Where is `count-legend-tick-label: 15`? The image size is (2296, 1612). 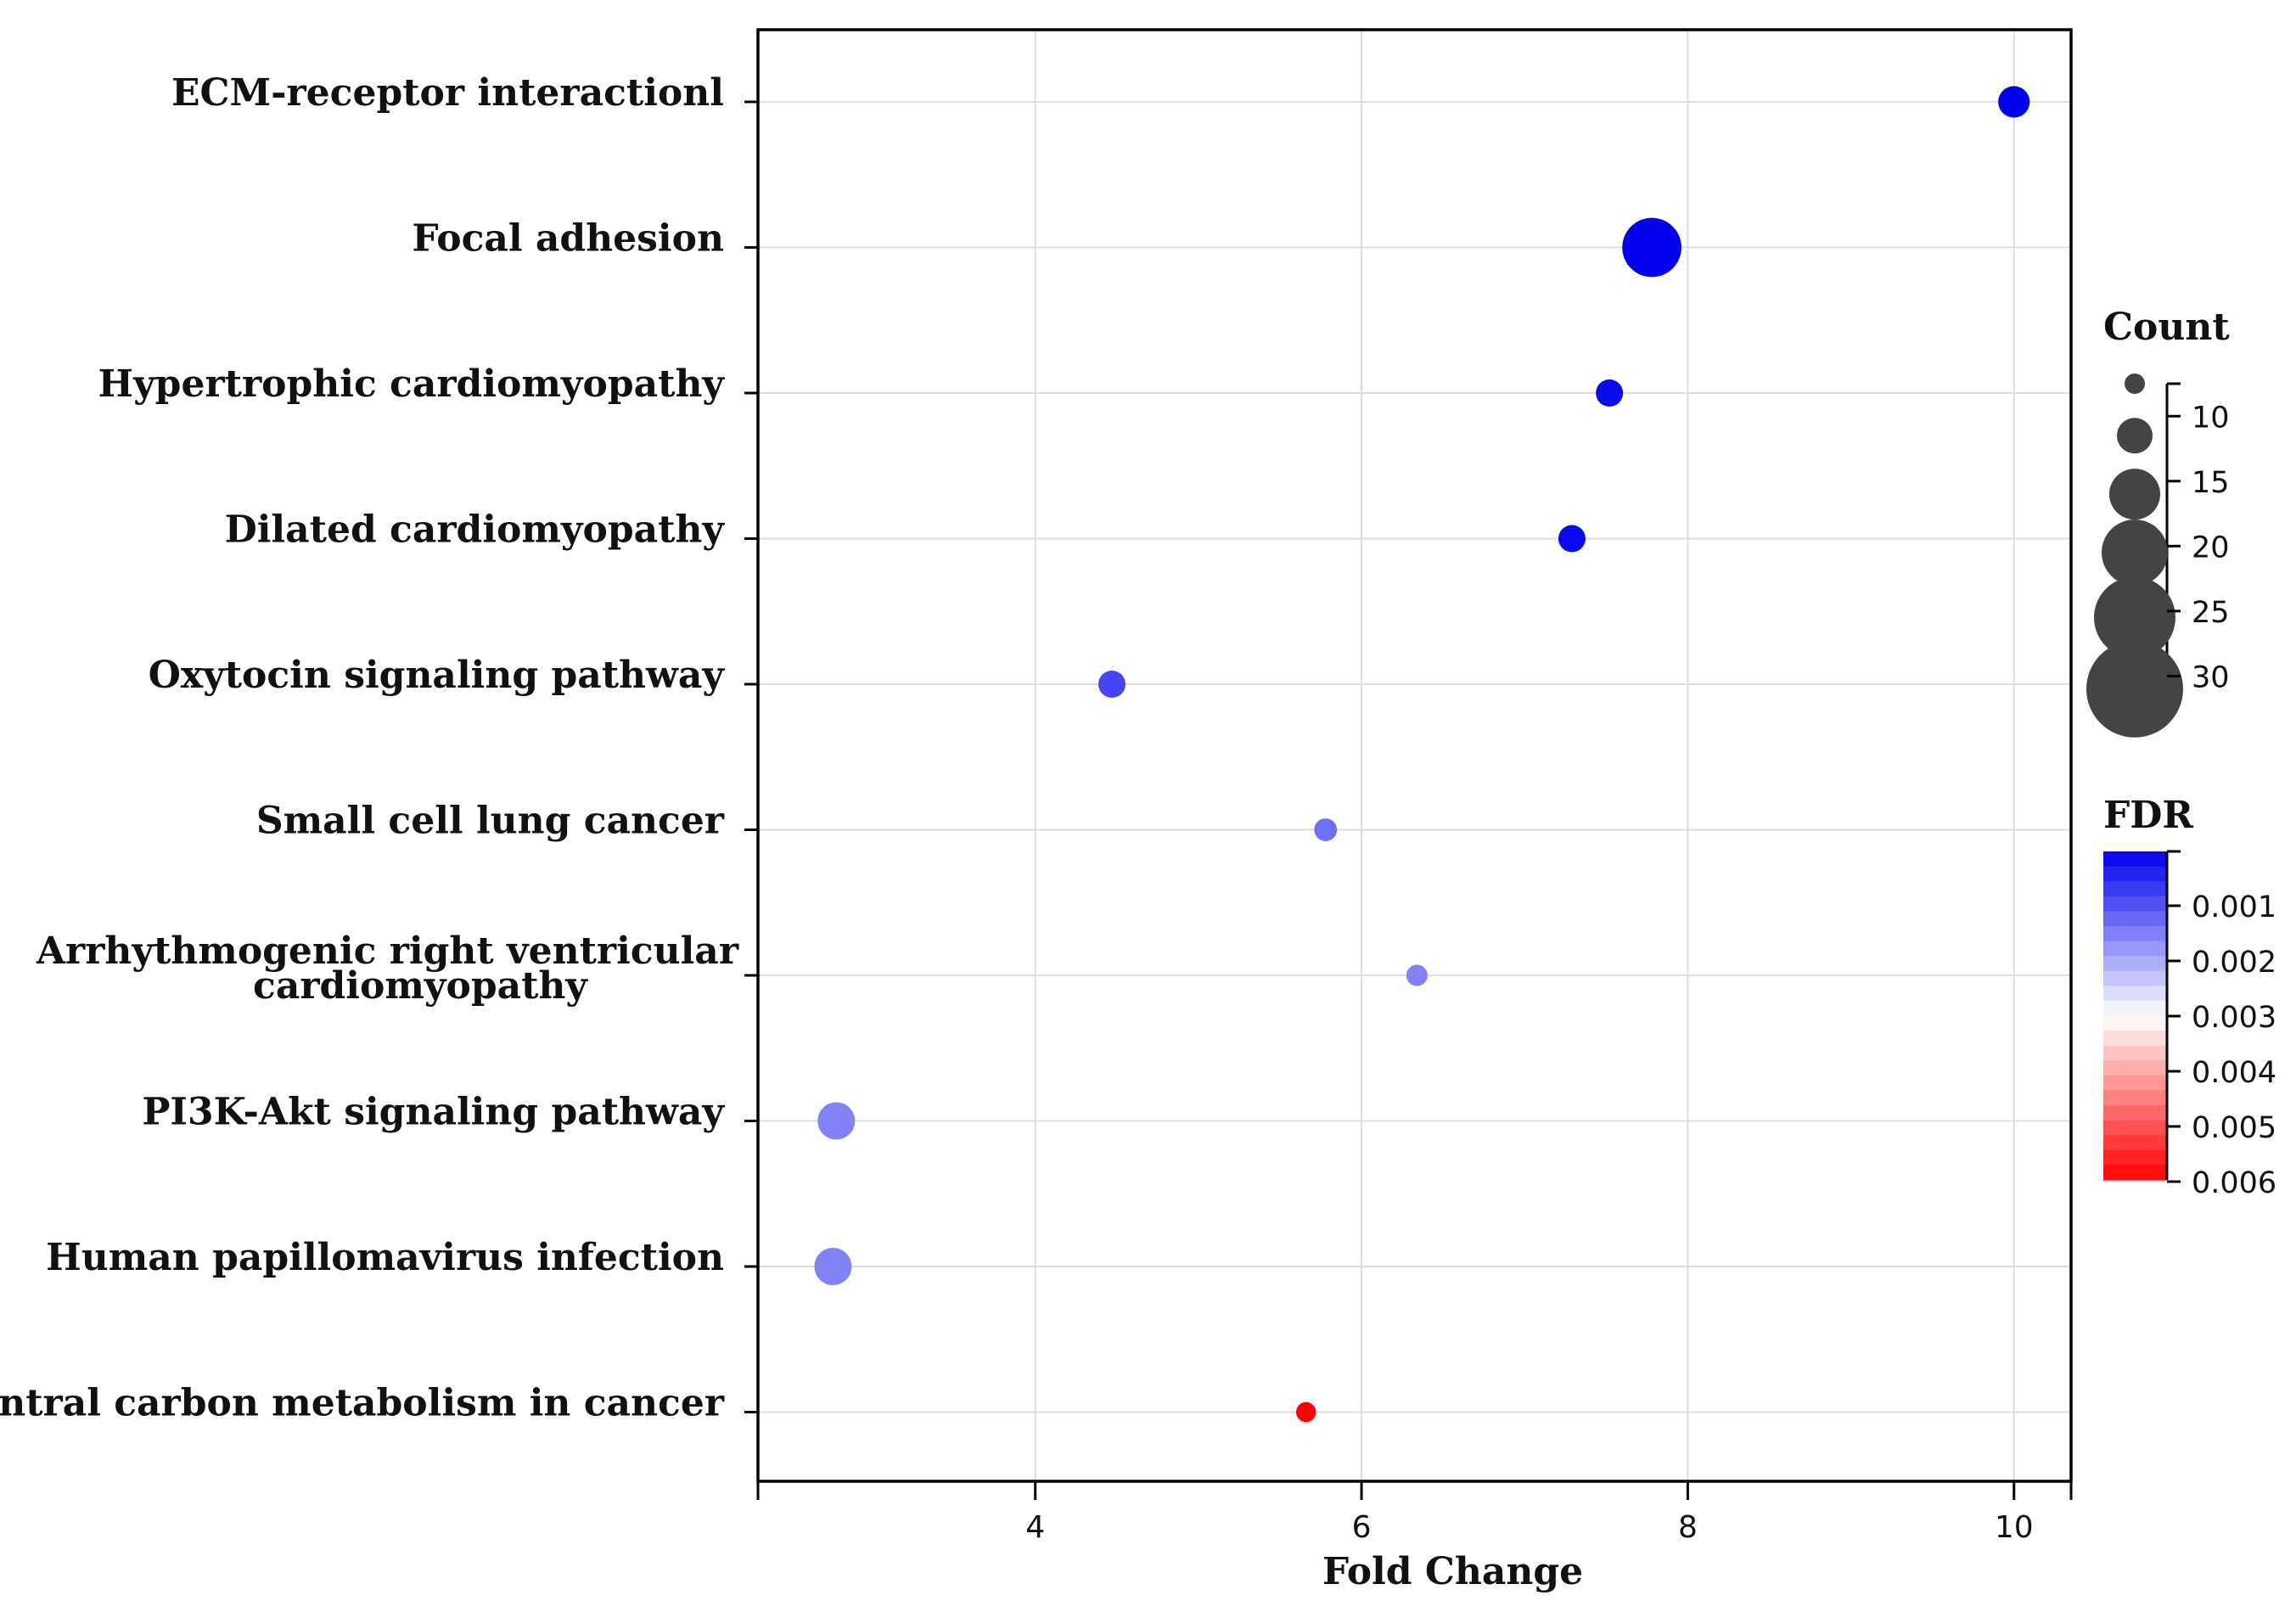
count-legend-tick-label: 15 is located at coordinates (2211, 483).